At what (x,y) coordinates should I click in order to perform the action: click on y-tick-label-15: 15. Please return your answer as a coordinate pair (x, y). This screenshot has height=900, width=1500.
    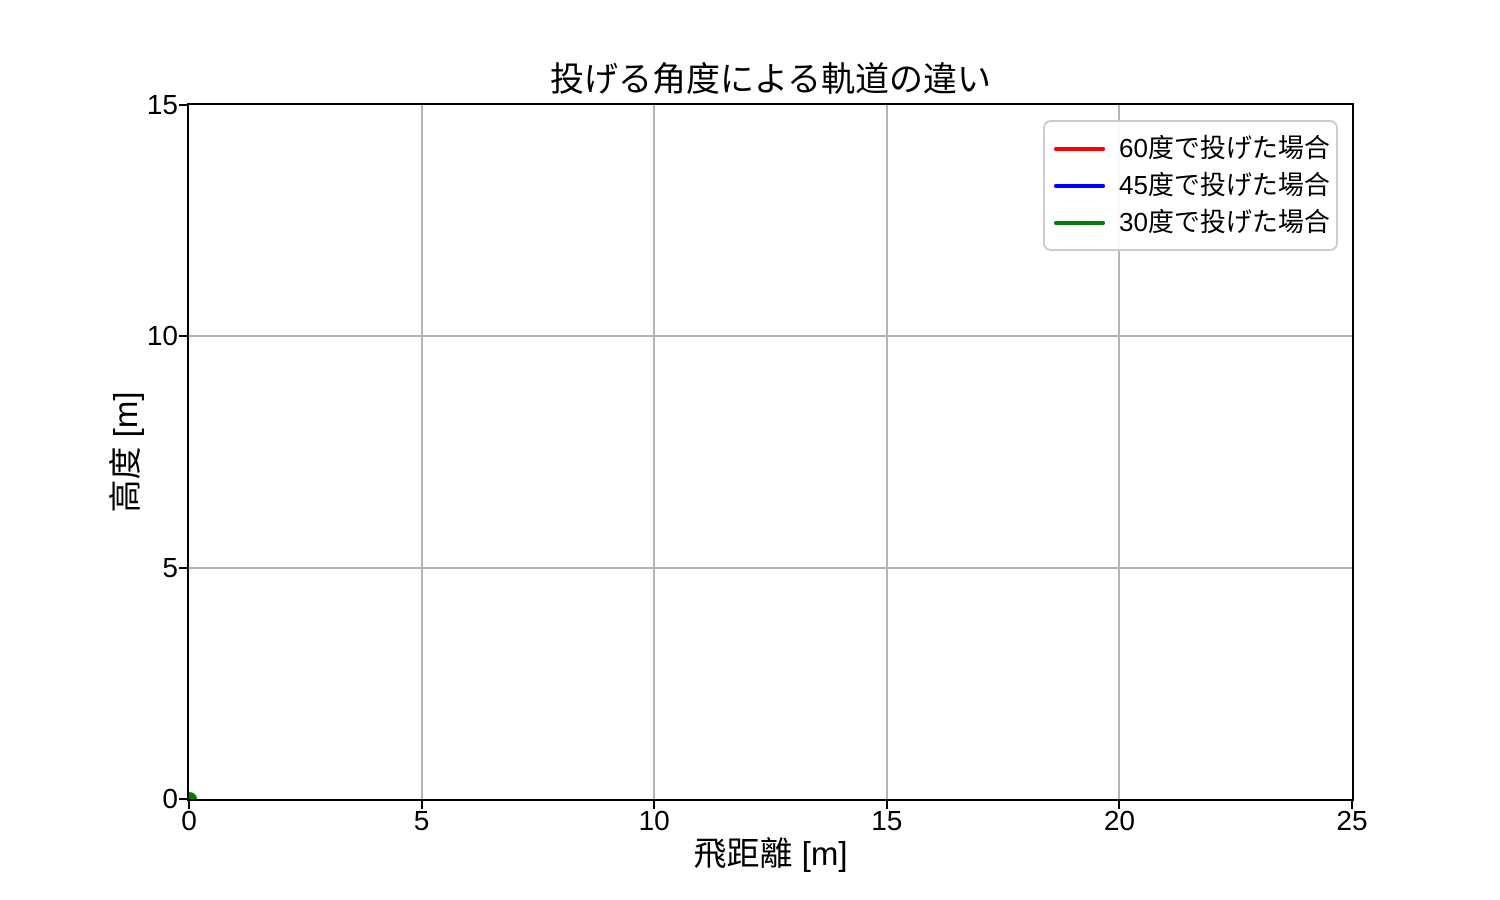
    Looking at the image, I should click on (162, 104).